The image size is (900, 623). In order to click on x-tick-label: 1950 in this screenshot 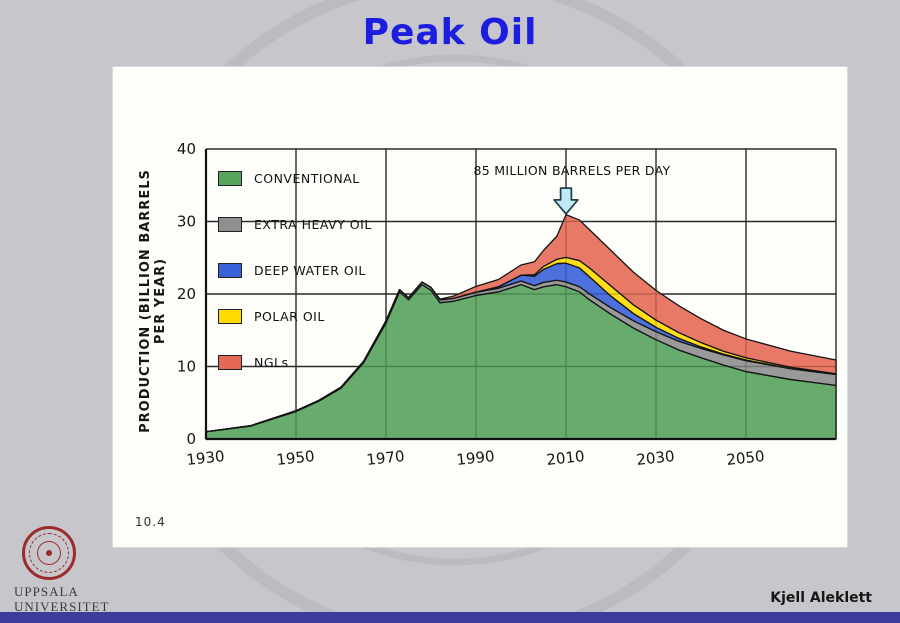, I will do `click(296, 458)`.